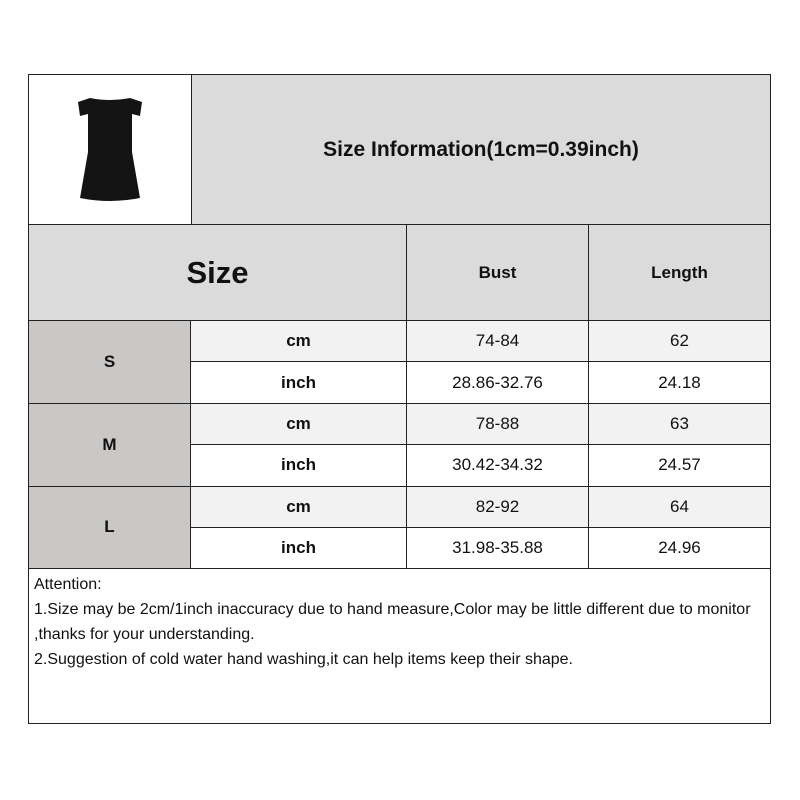 The width and height of the screenshot is (800, 800). Describe the element at coordinates (497, 272) in the screenshot. I see `bust-header: Bust` at that location.